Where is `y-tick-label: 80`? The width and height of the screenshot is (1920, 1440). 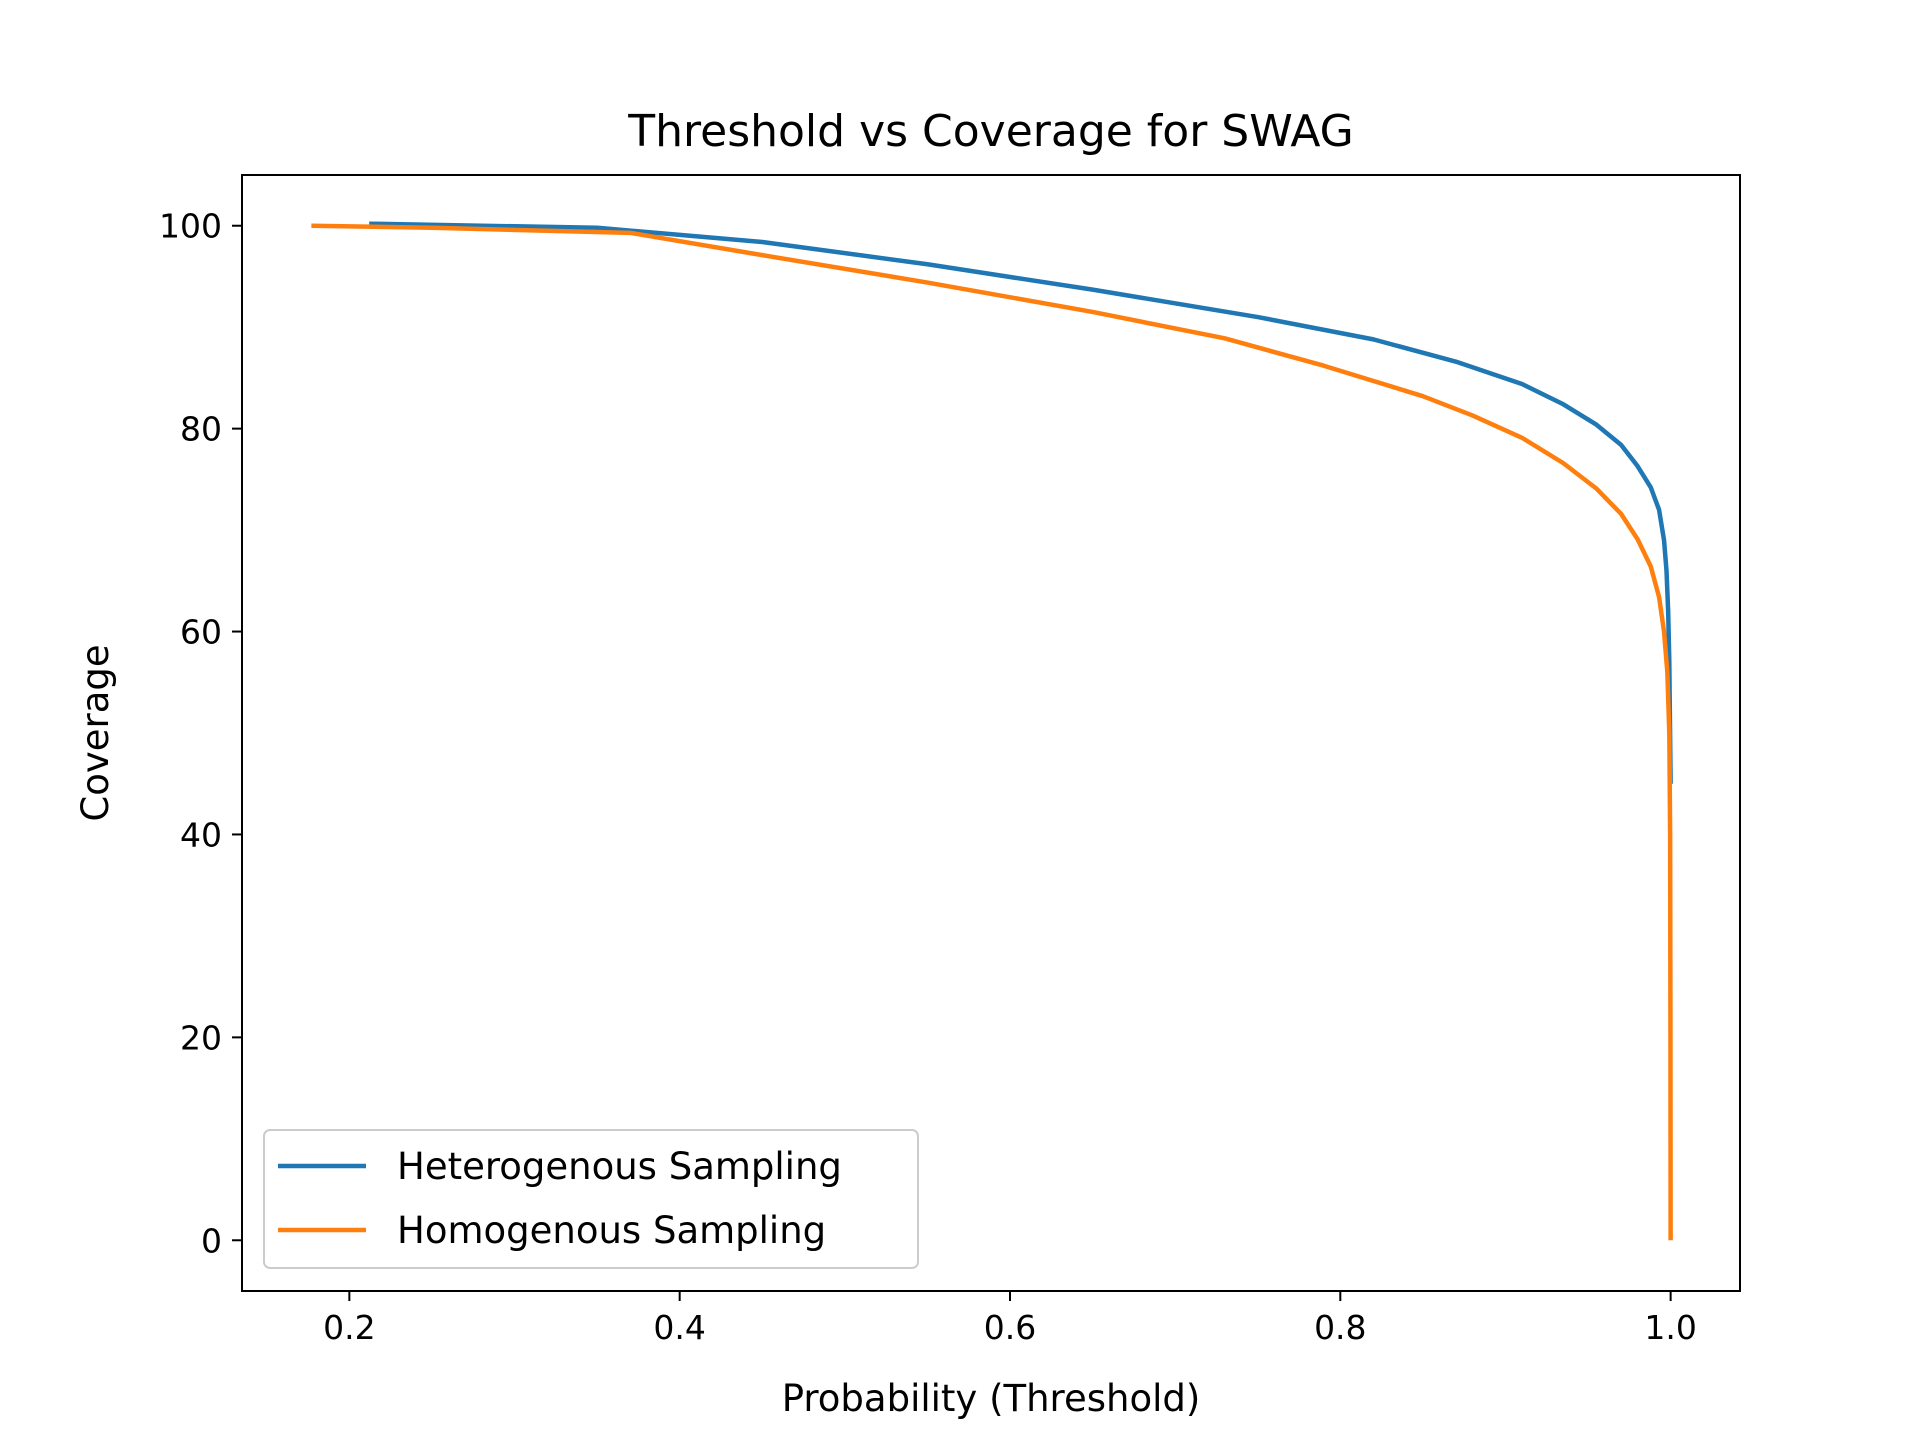 y-tick-label: 80 is located at coordinates (201, 429).